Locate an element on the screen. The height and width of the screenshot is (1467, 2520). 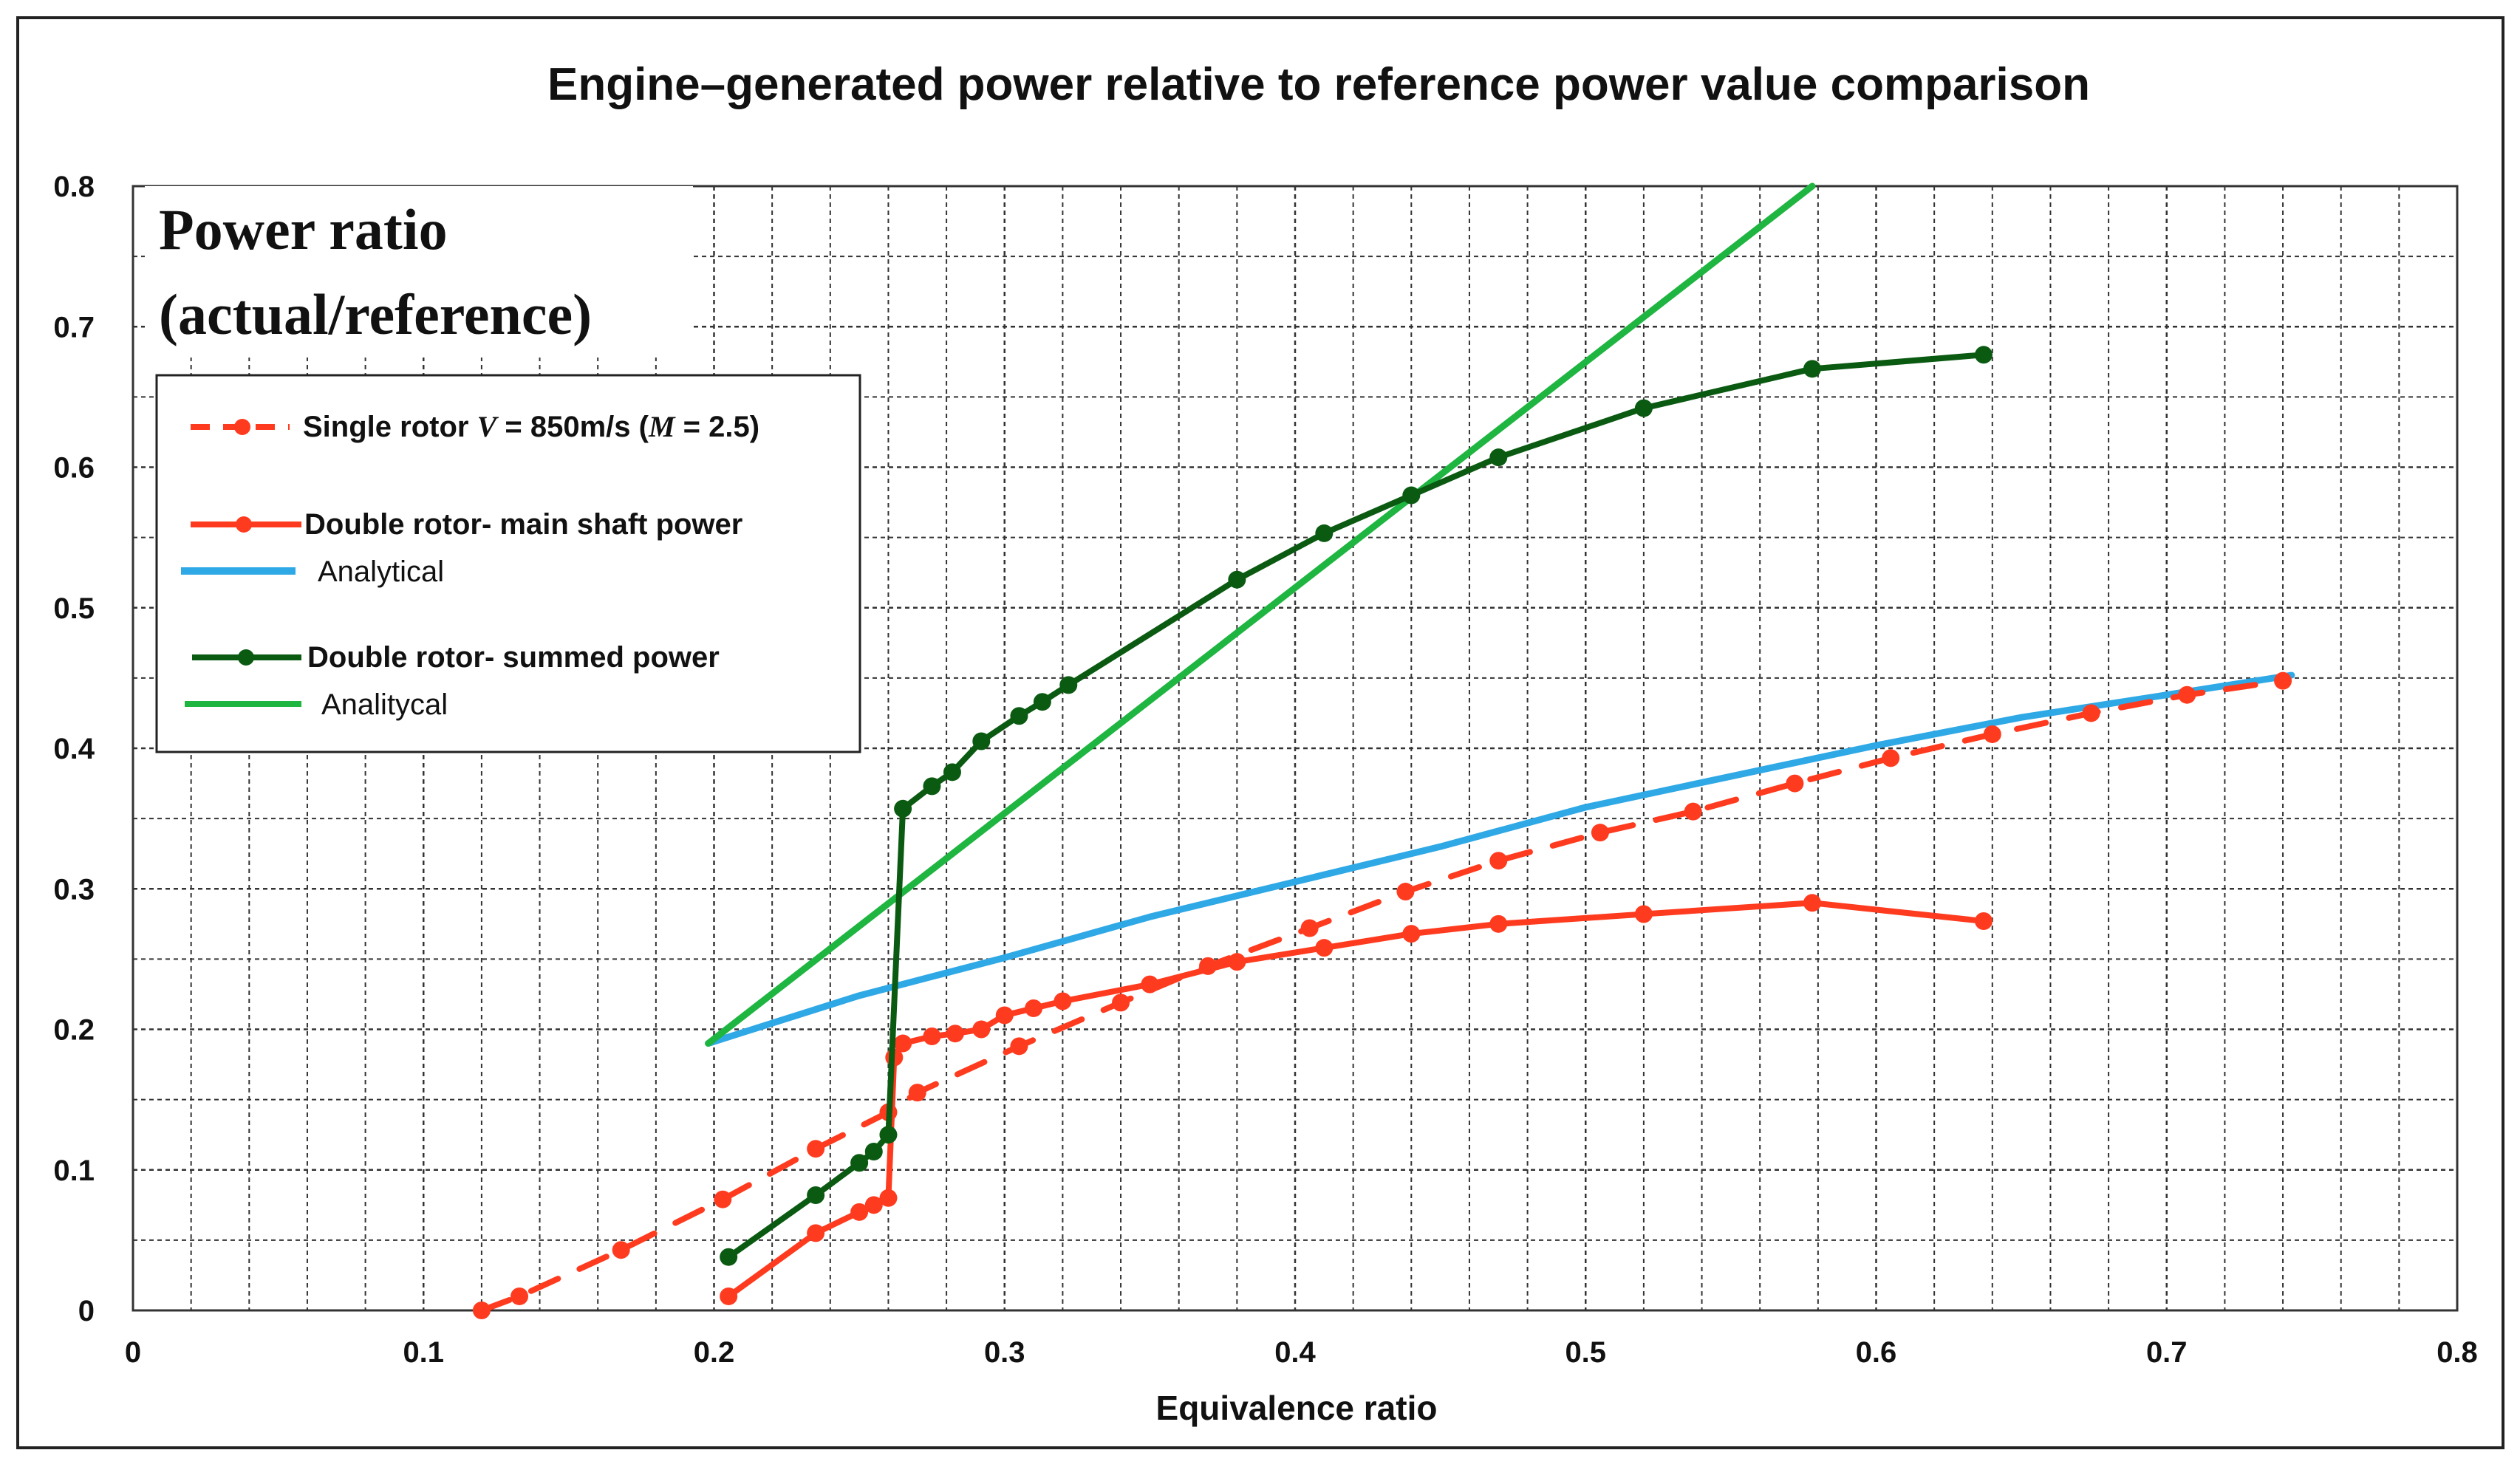
legend-label-main-shaft: Double rotor- main shaft power is located at coordinates (523, 524).